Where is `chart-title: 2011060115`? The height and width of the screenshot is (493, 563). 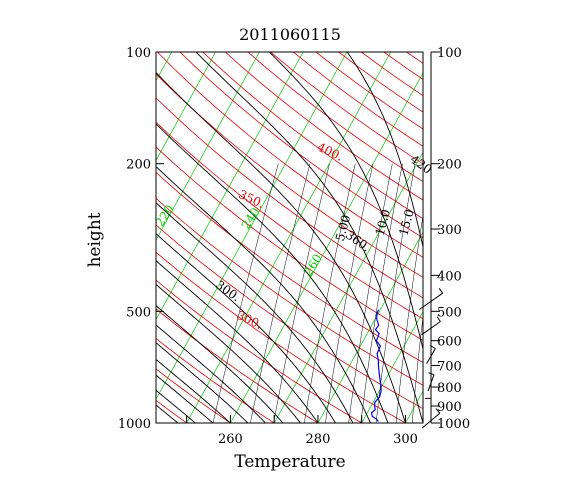 chart-title: 2011060115 is located at coordinates (290, 34).